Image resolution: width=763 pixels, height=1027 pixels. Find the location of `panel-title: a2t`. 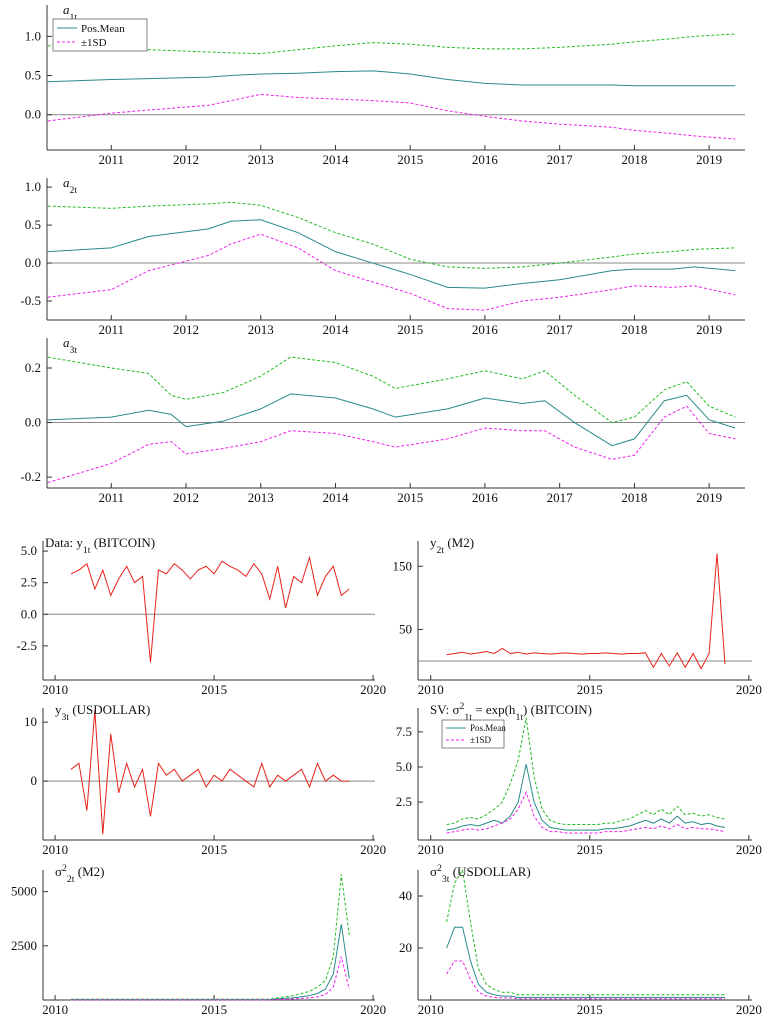

panel-title: a2t is located at coordinates (70, 185).